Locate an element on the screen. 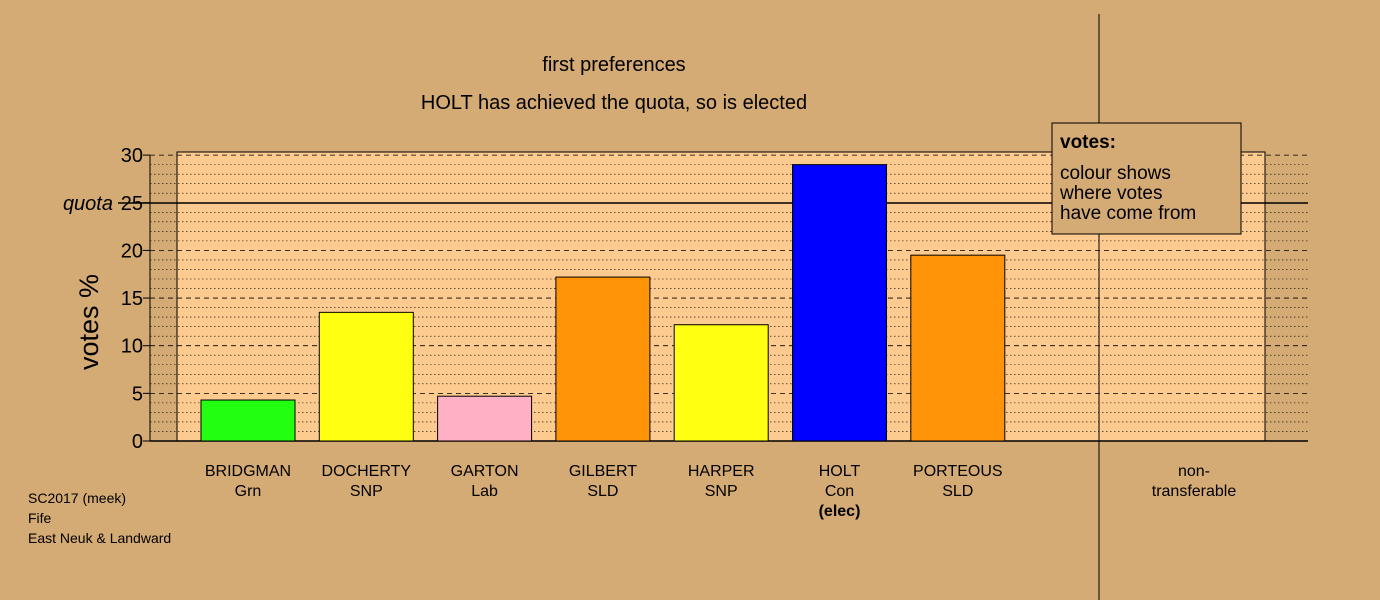  candidate-name: HOLT is located at coordinates (840, 471).